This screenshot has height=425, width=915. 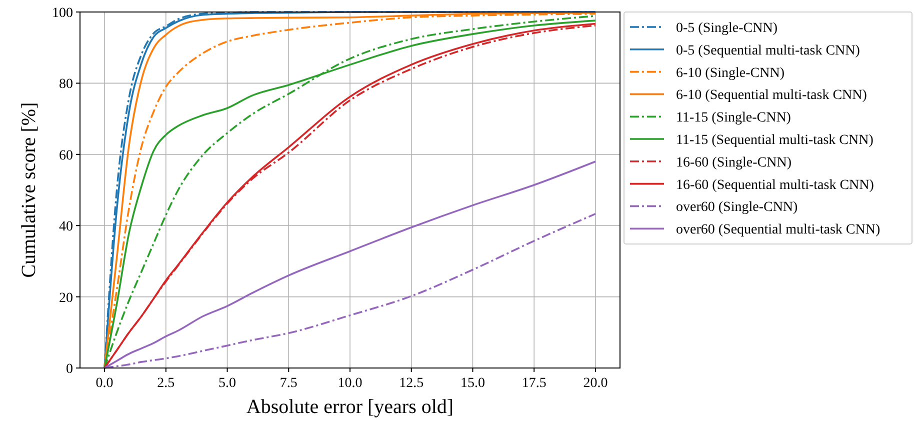 What do you see at coordinates (289, 383) in the screenshot?
I see `x-tick-label: 7.5` at bounding box center [289, 383].